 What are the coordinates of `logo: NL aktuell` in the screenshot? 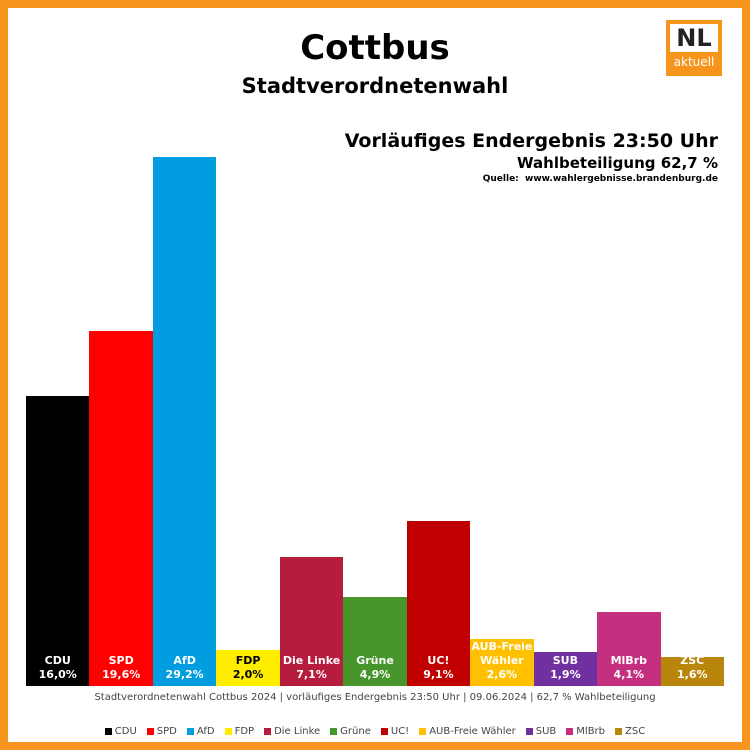 It's located at (694, 48).